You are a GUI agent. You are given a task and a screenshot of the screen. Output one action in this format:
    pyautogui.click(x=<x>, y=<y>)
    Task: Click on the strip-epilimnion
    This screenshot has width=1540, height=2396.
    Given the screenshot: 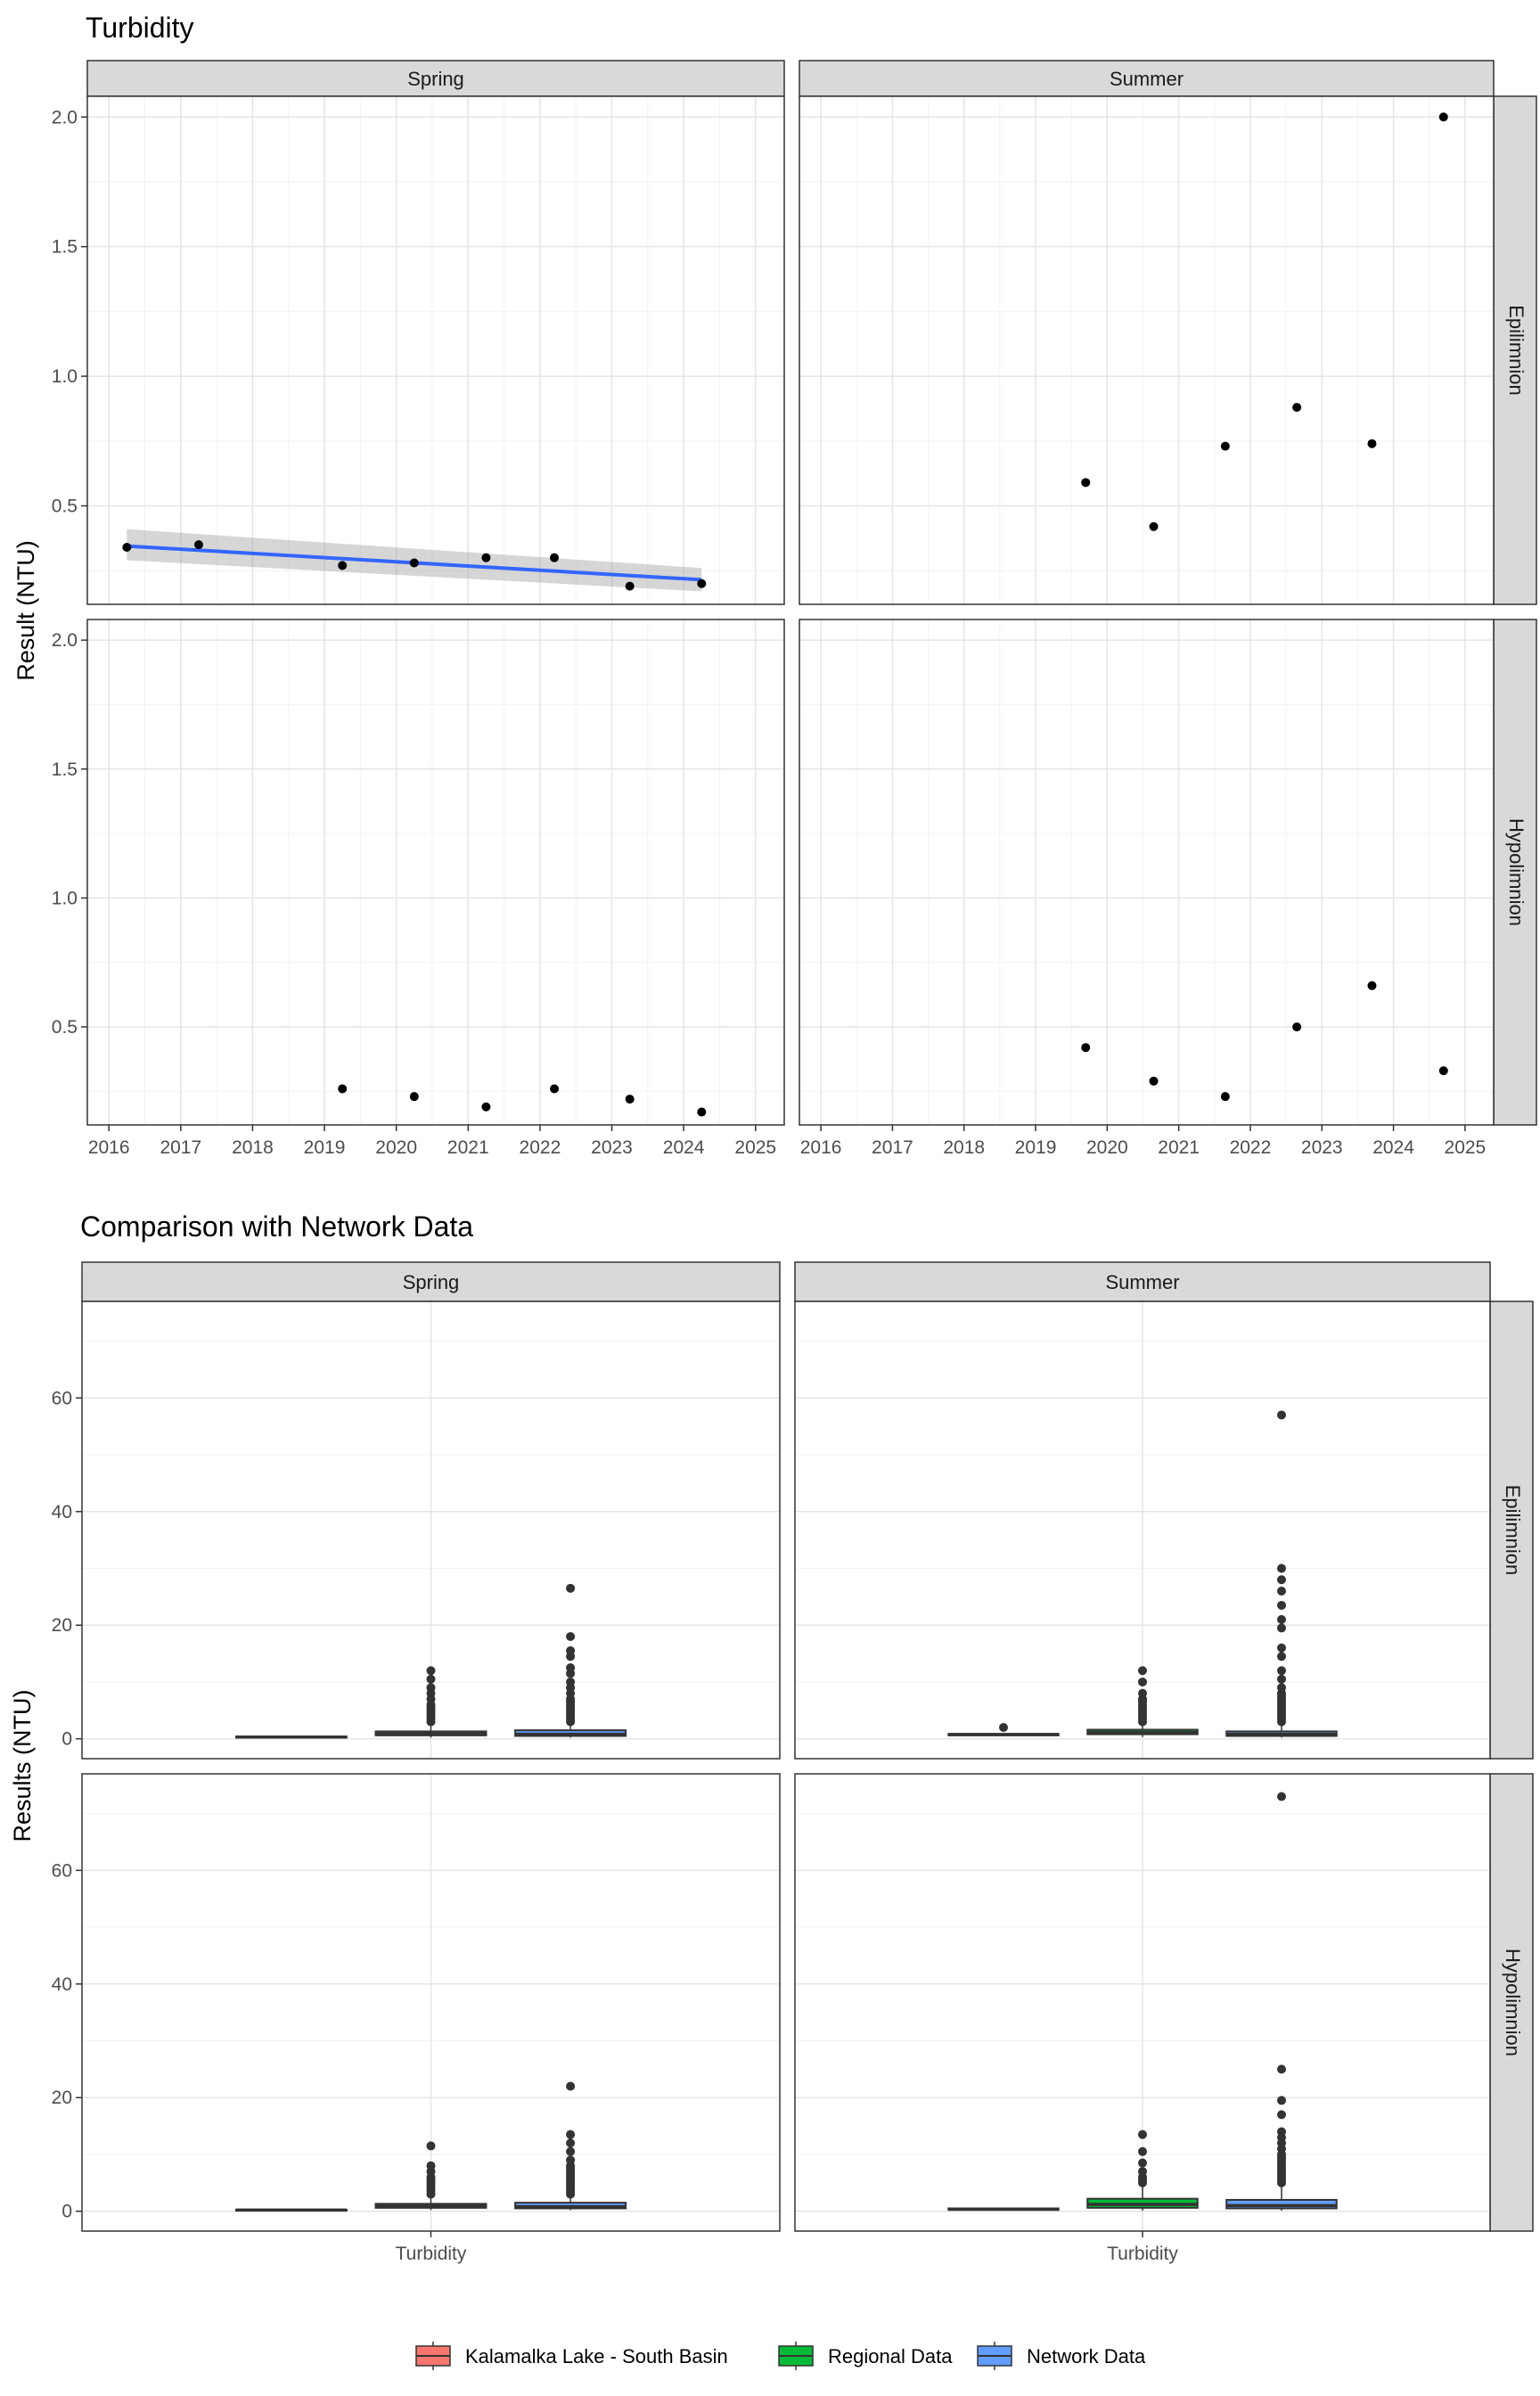 What is the action you would take?
    pyautogui.click(x=1515, y=350)
    